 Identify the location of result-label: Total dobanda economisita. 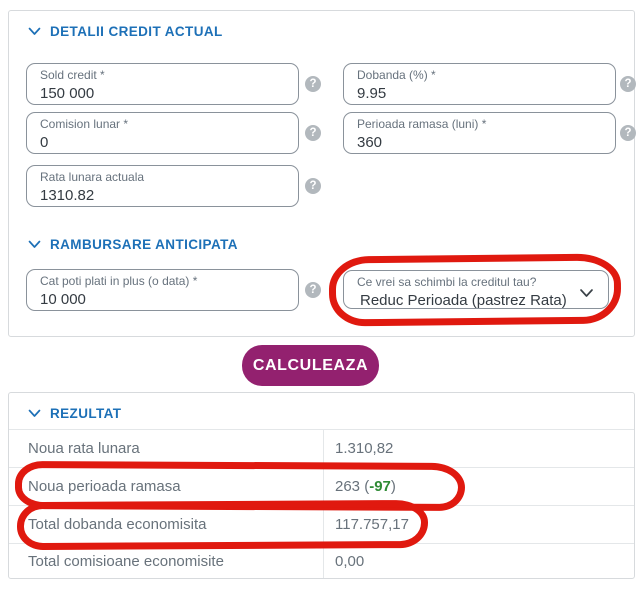
(117, 524).